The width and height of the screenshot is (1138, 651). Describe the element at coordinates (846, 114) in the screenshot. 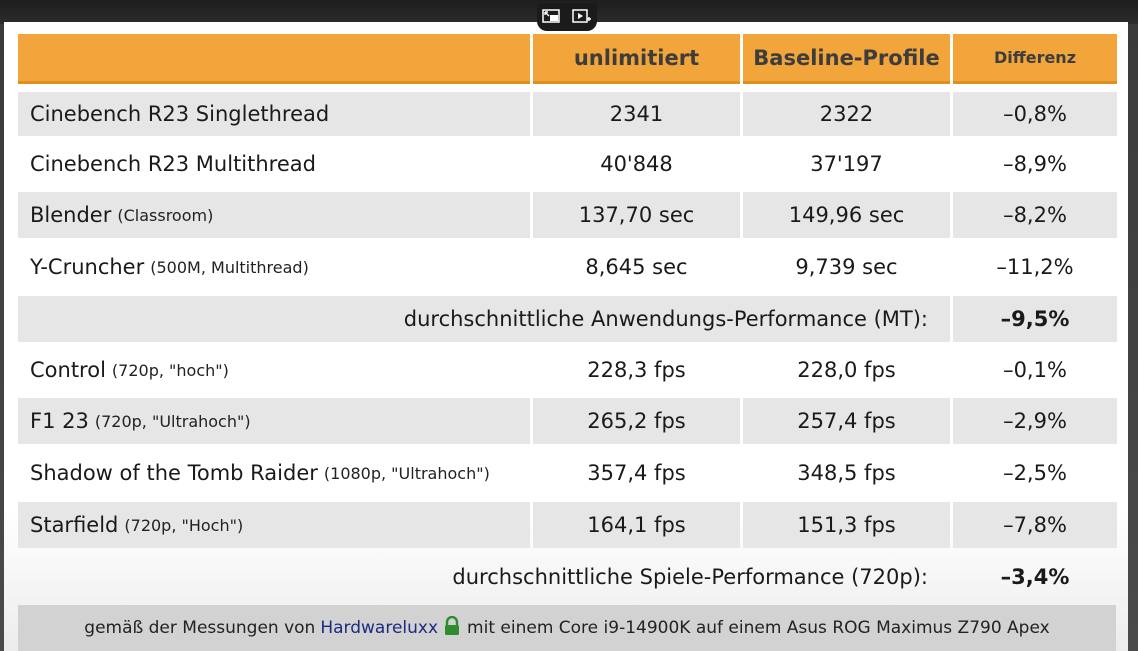

I see `cell-baseline: 2322` at that location.